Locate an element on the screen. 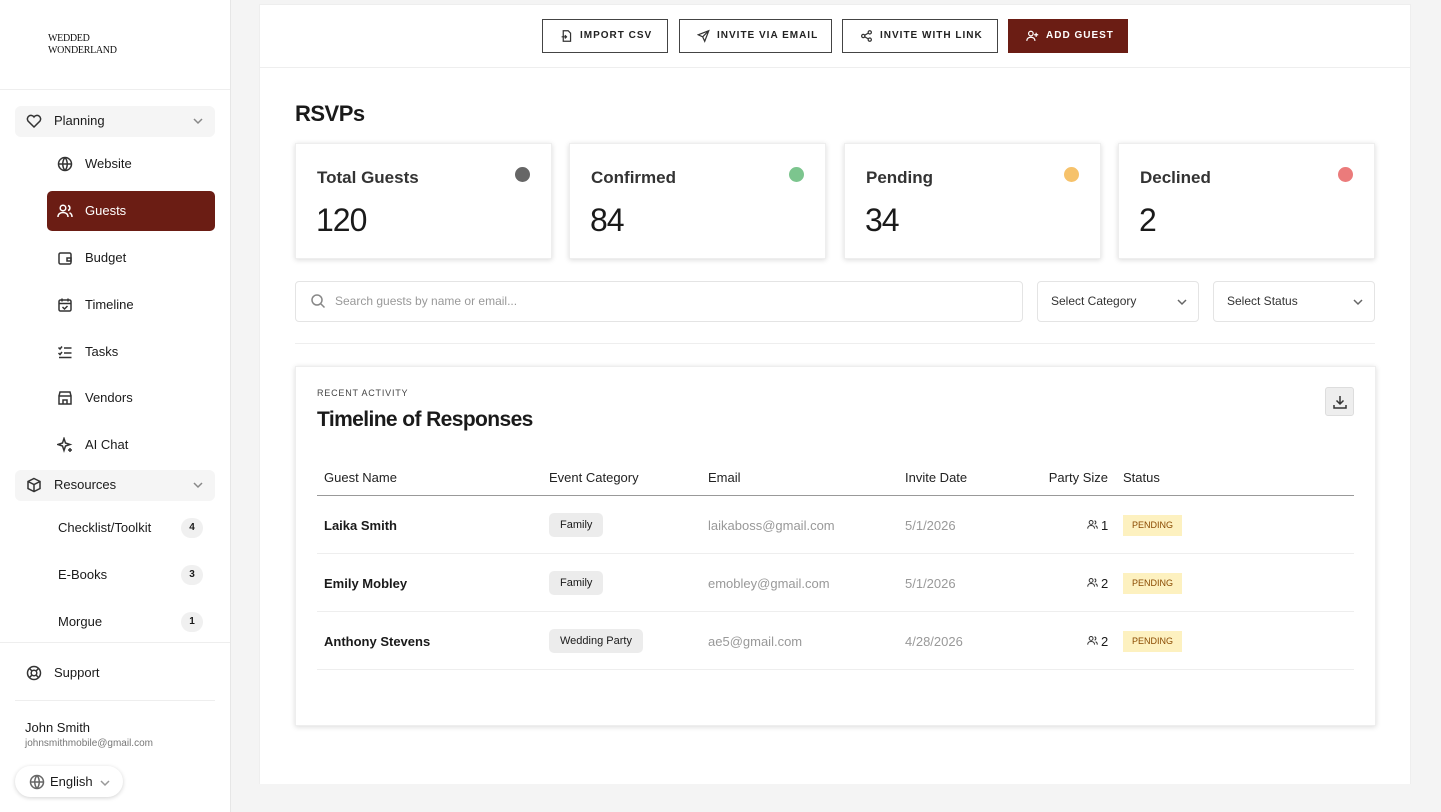 The height and width of the screenshot is (812, 1441). nav-item: Budget is located at coordinates (106, 257).